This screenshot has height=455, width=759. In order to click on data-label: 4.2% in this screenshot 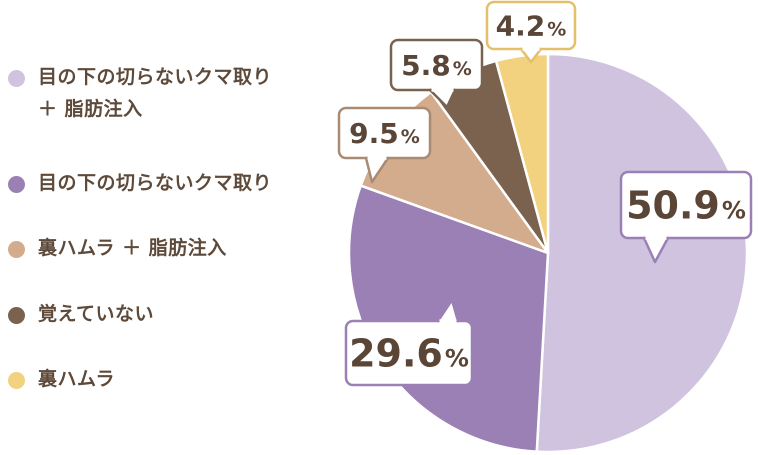, I will do `click(531, 32)`.